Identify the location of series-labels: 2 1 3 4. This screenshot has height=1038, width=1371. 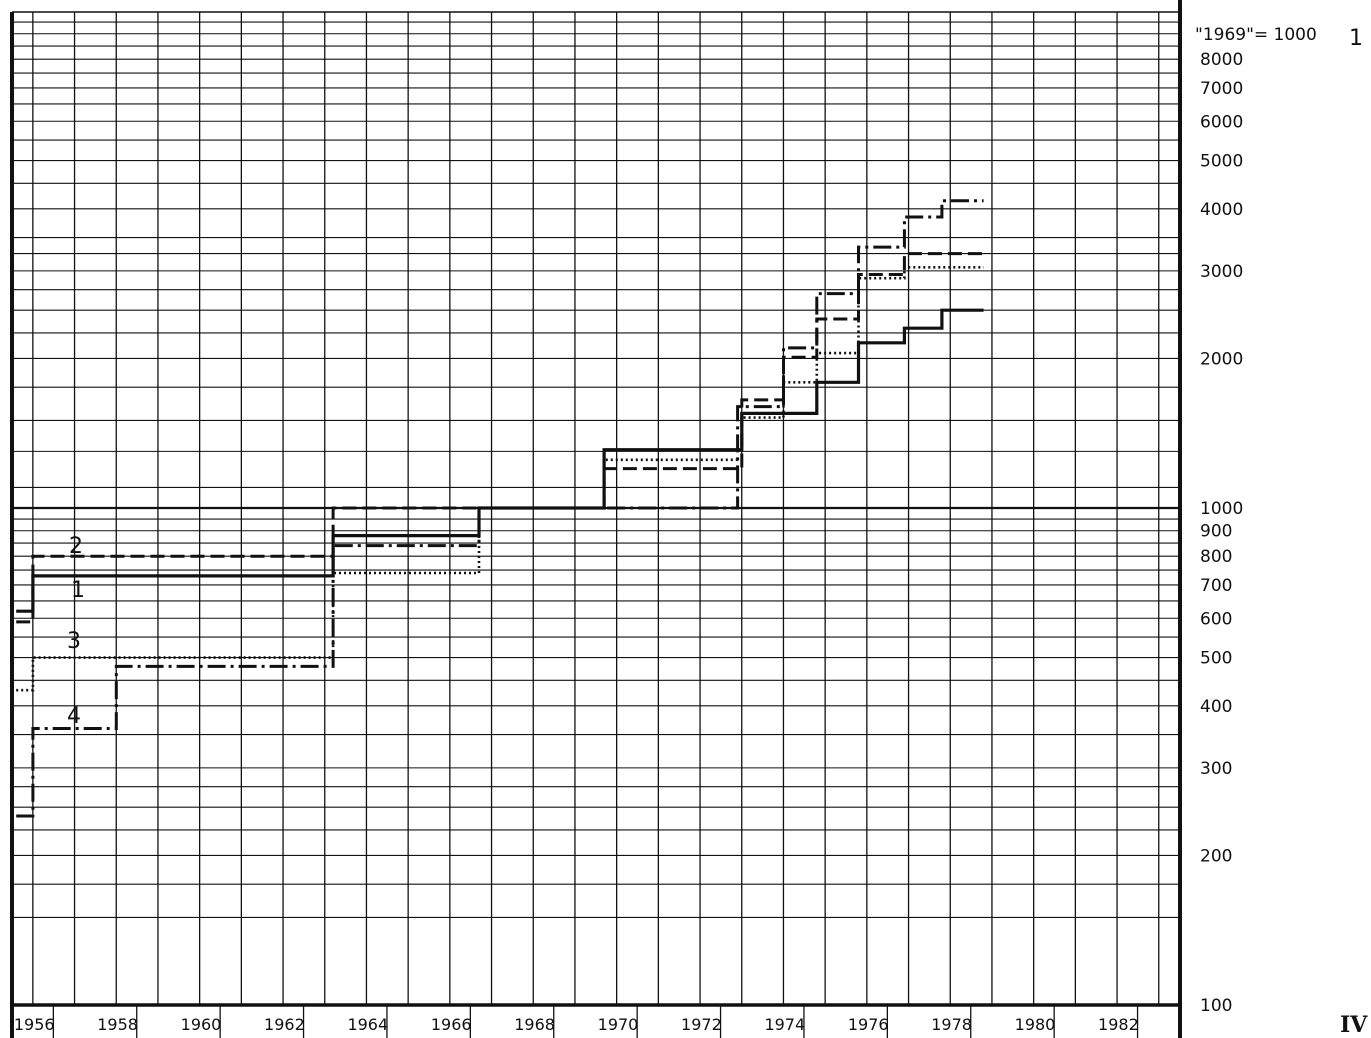
(76, 631).